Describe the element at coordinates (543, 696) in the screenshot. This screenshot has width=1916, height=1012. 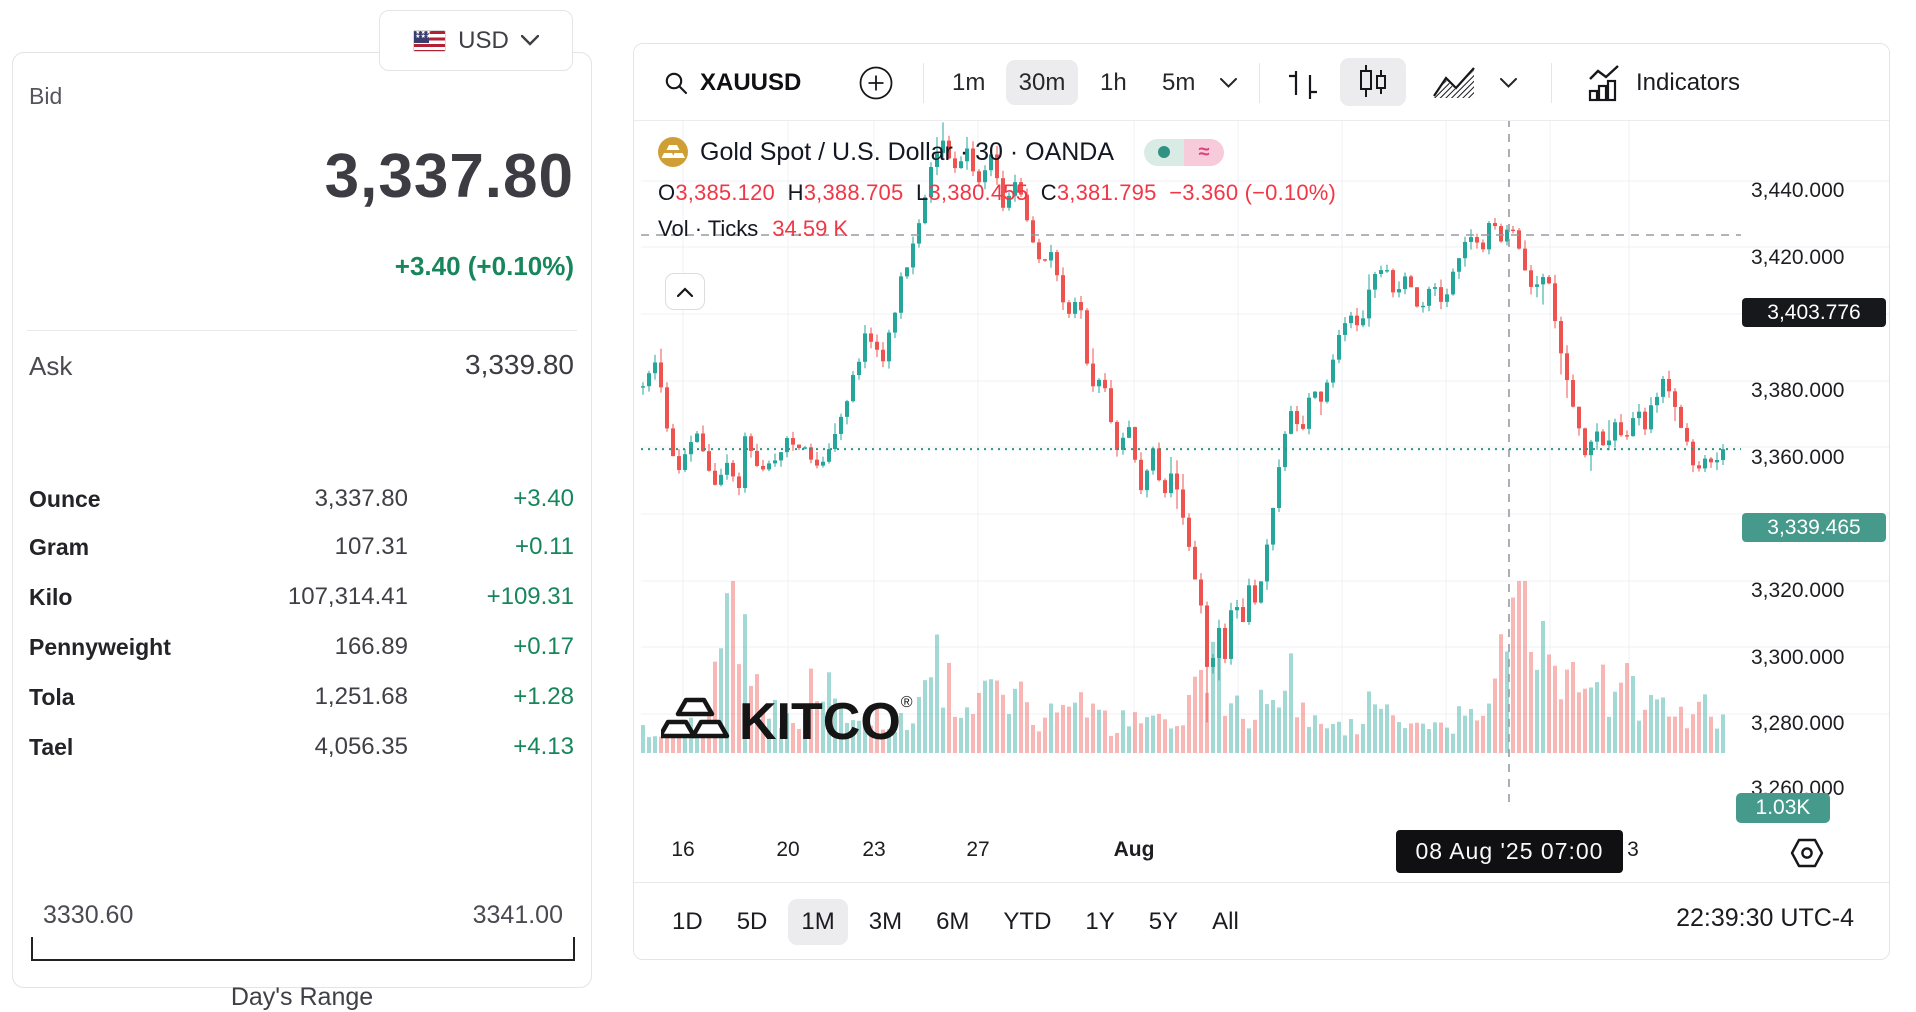
I see `unit-change: +1.28` at that location.